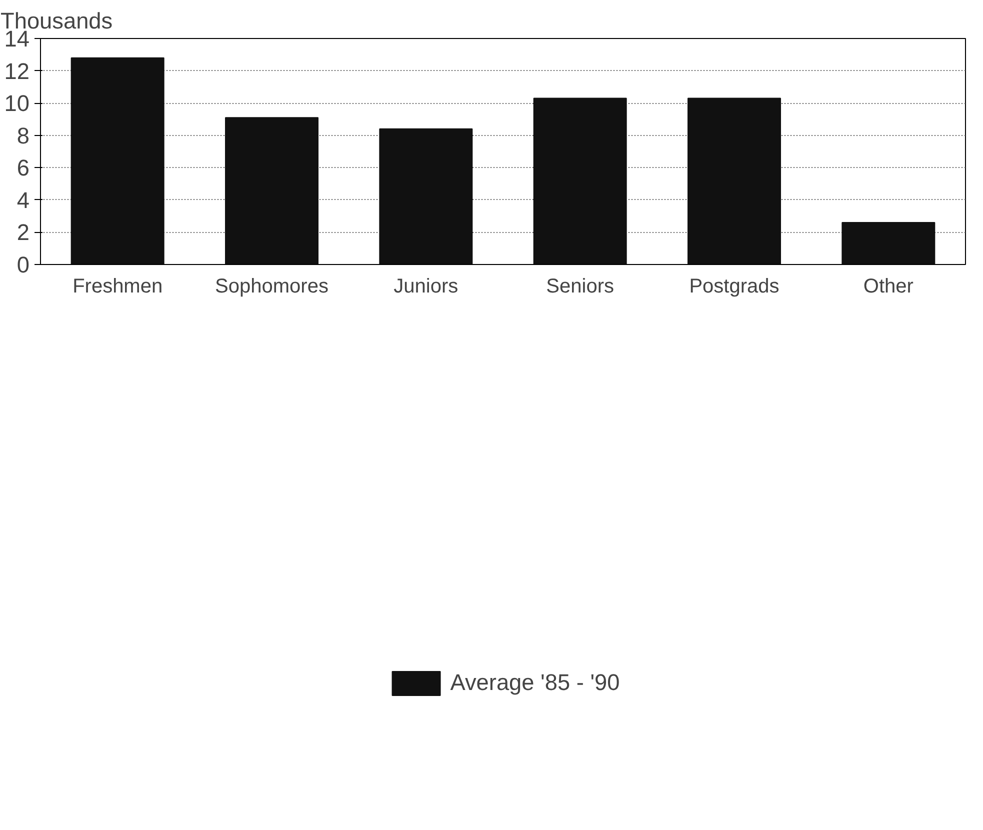 Image resolution: width=983 pixels, height=830 pixels. I want to click on y-tick-label: 2, so click(23, 232).